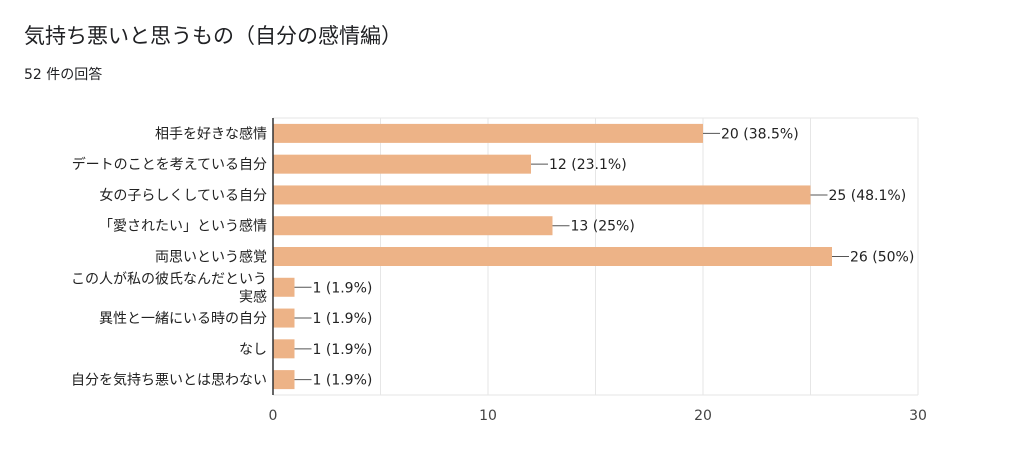  I want to click on category-label-line: デートのことを考えている自分, so click(169, 164).